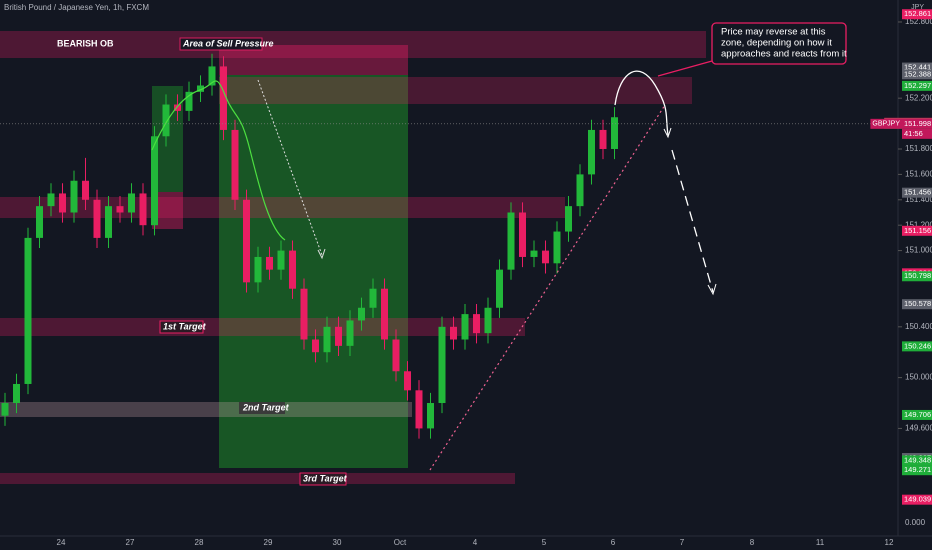 This screenshot has height=550, width=932. What do you see at coordinates (776, 43) in the screenshot?
I see `callout-text: zone, depending on how it` at bounding box center [776, 43].